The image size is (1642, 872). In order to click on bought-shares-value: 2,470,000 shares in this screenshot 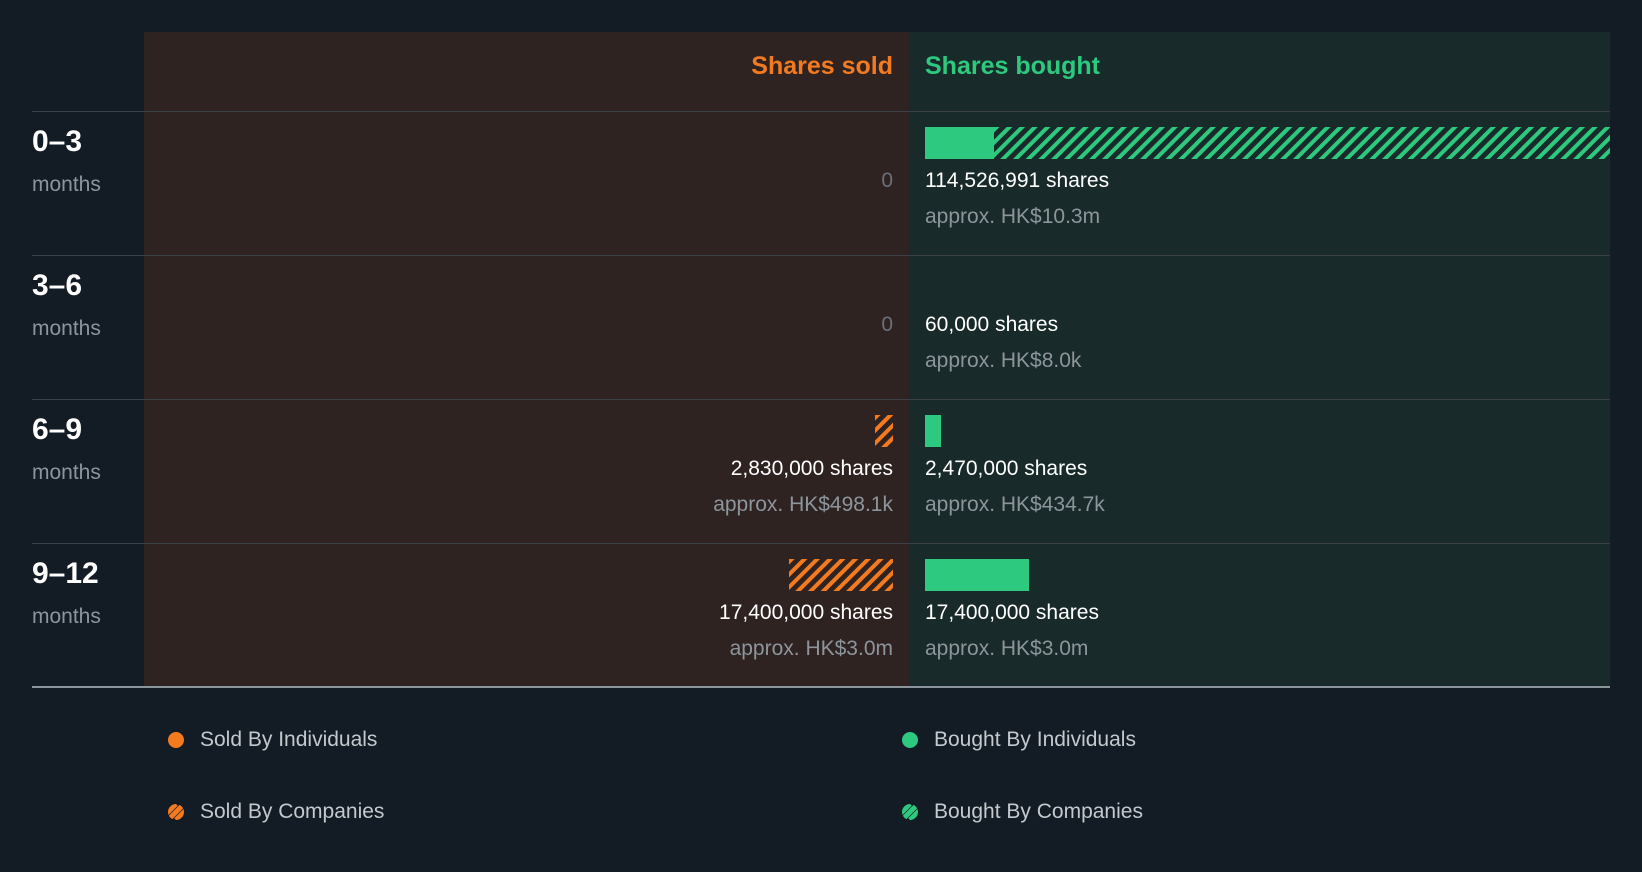, I will do `click(1006, 468)`.